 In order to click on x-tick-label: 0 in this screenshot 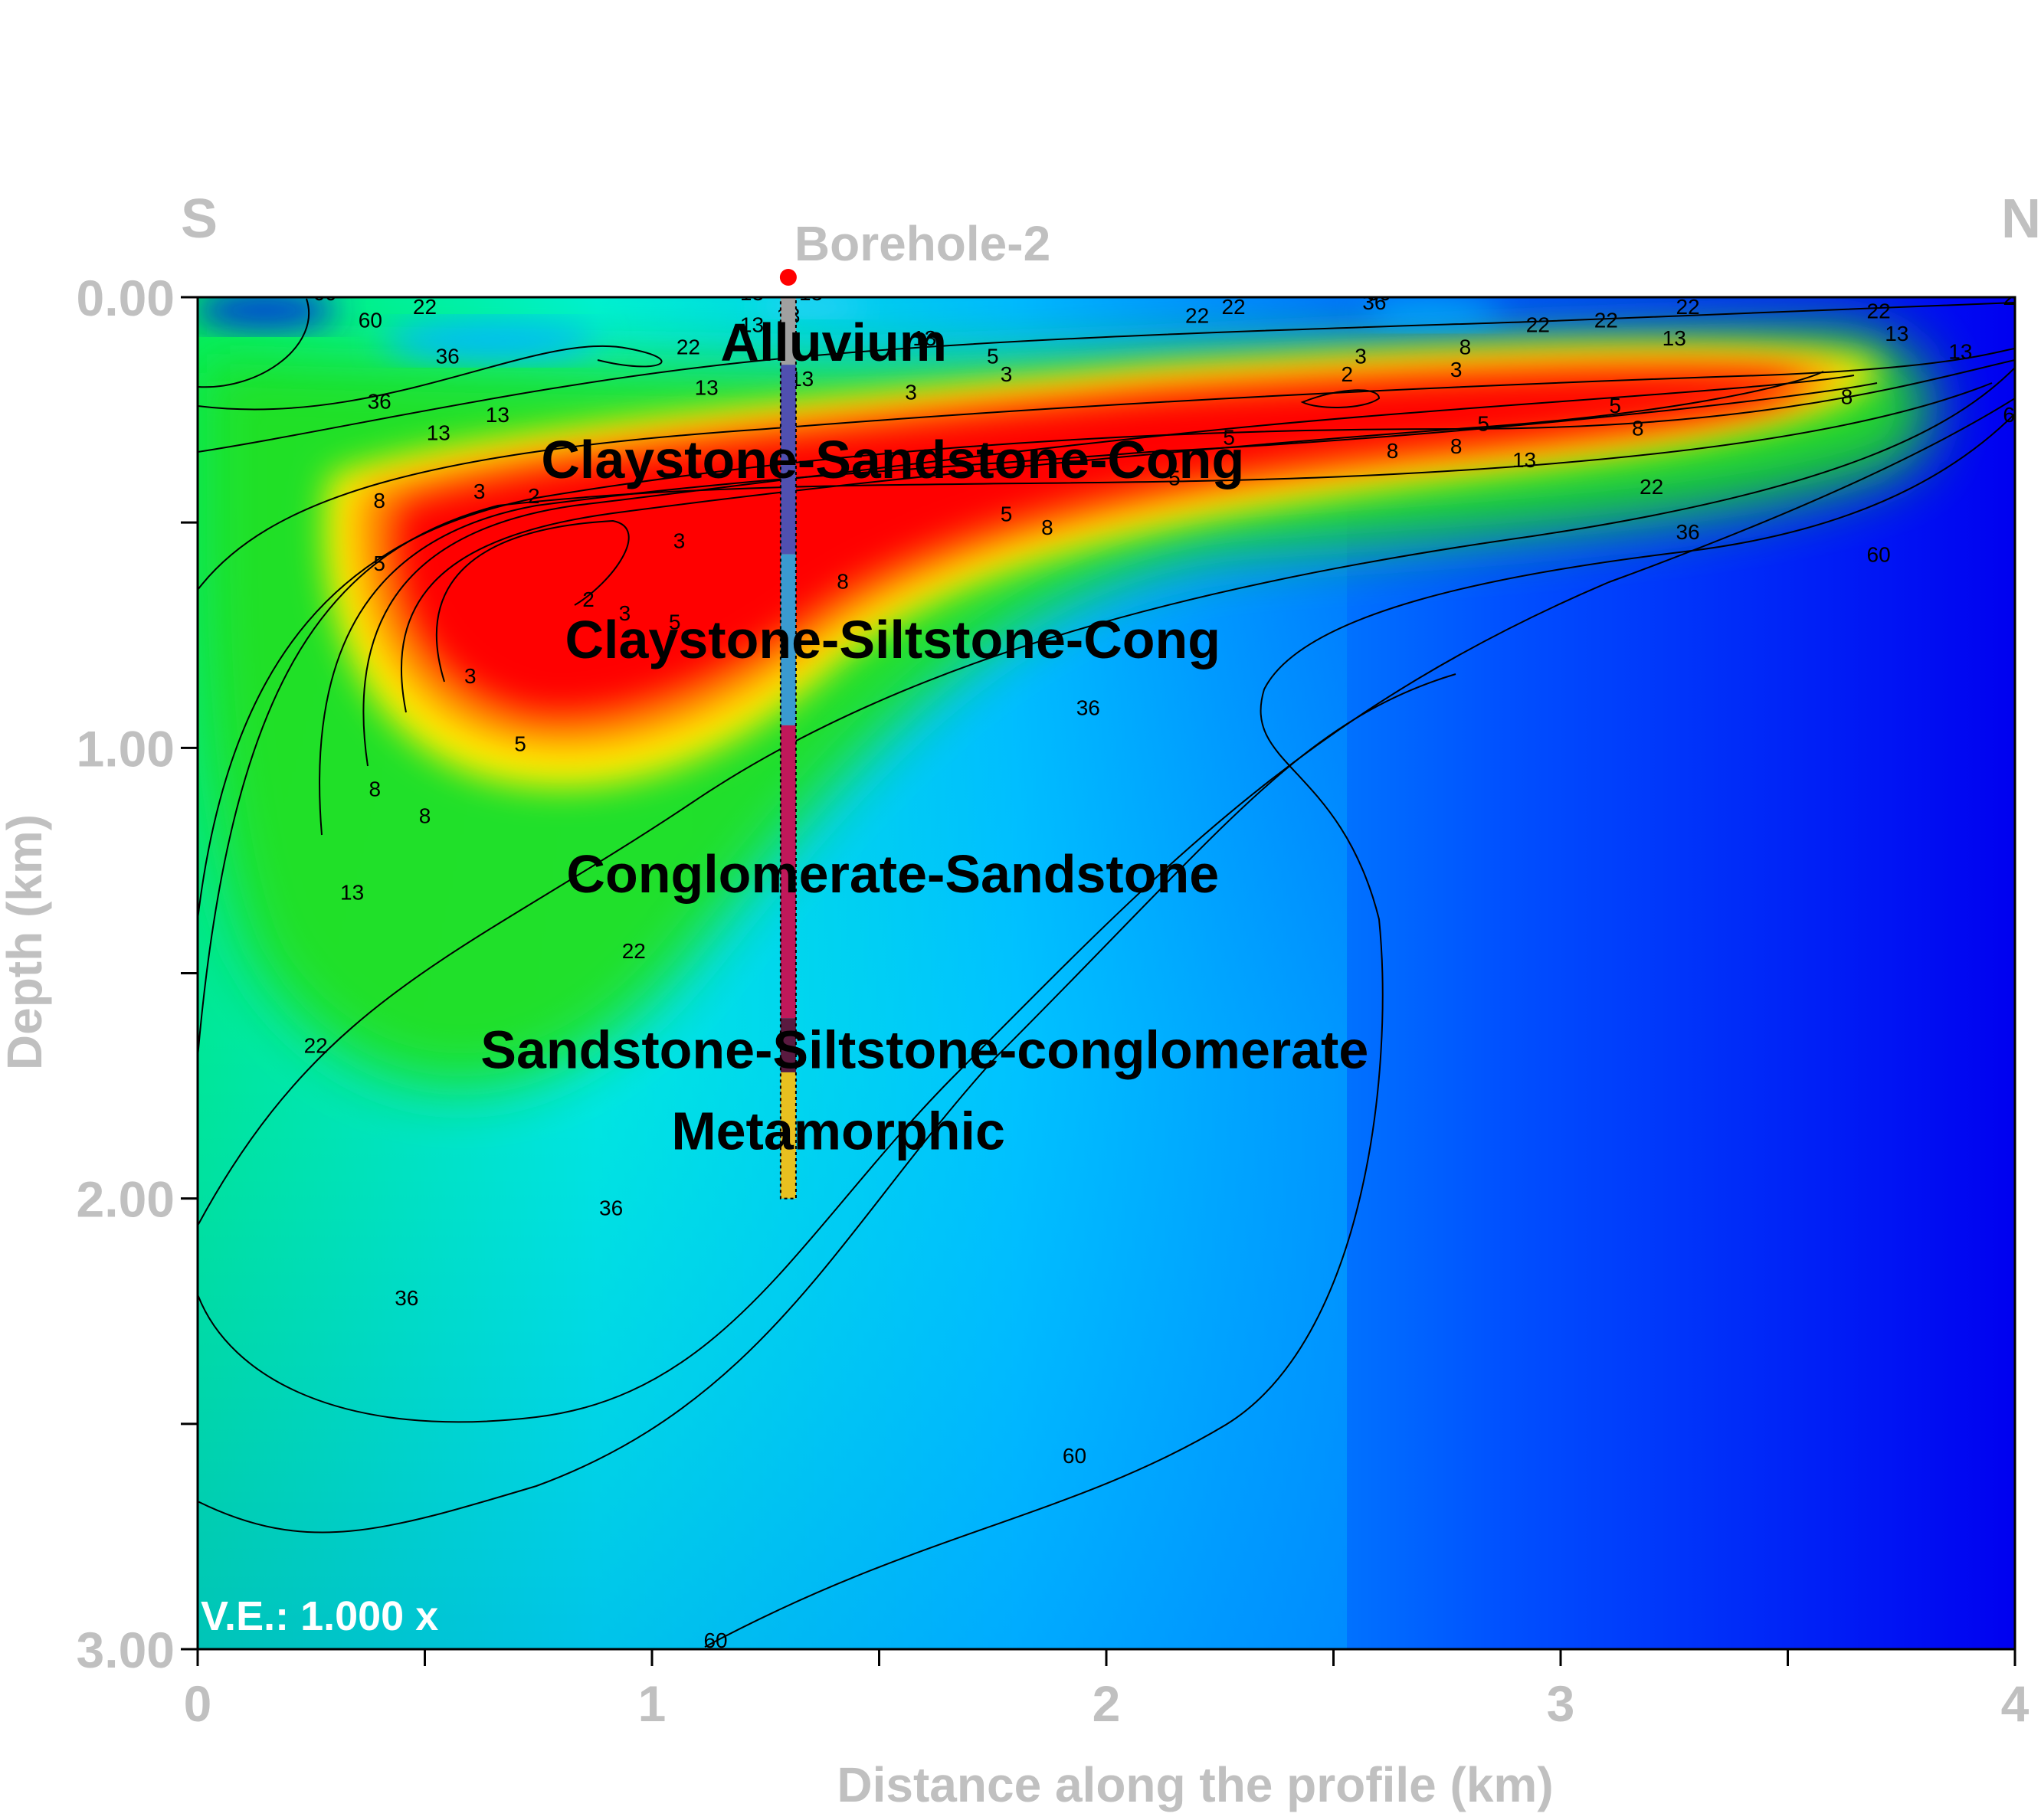, I will do `click(198, 1703)`.